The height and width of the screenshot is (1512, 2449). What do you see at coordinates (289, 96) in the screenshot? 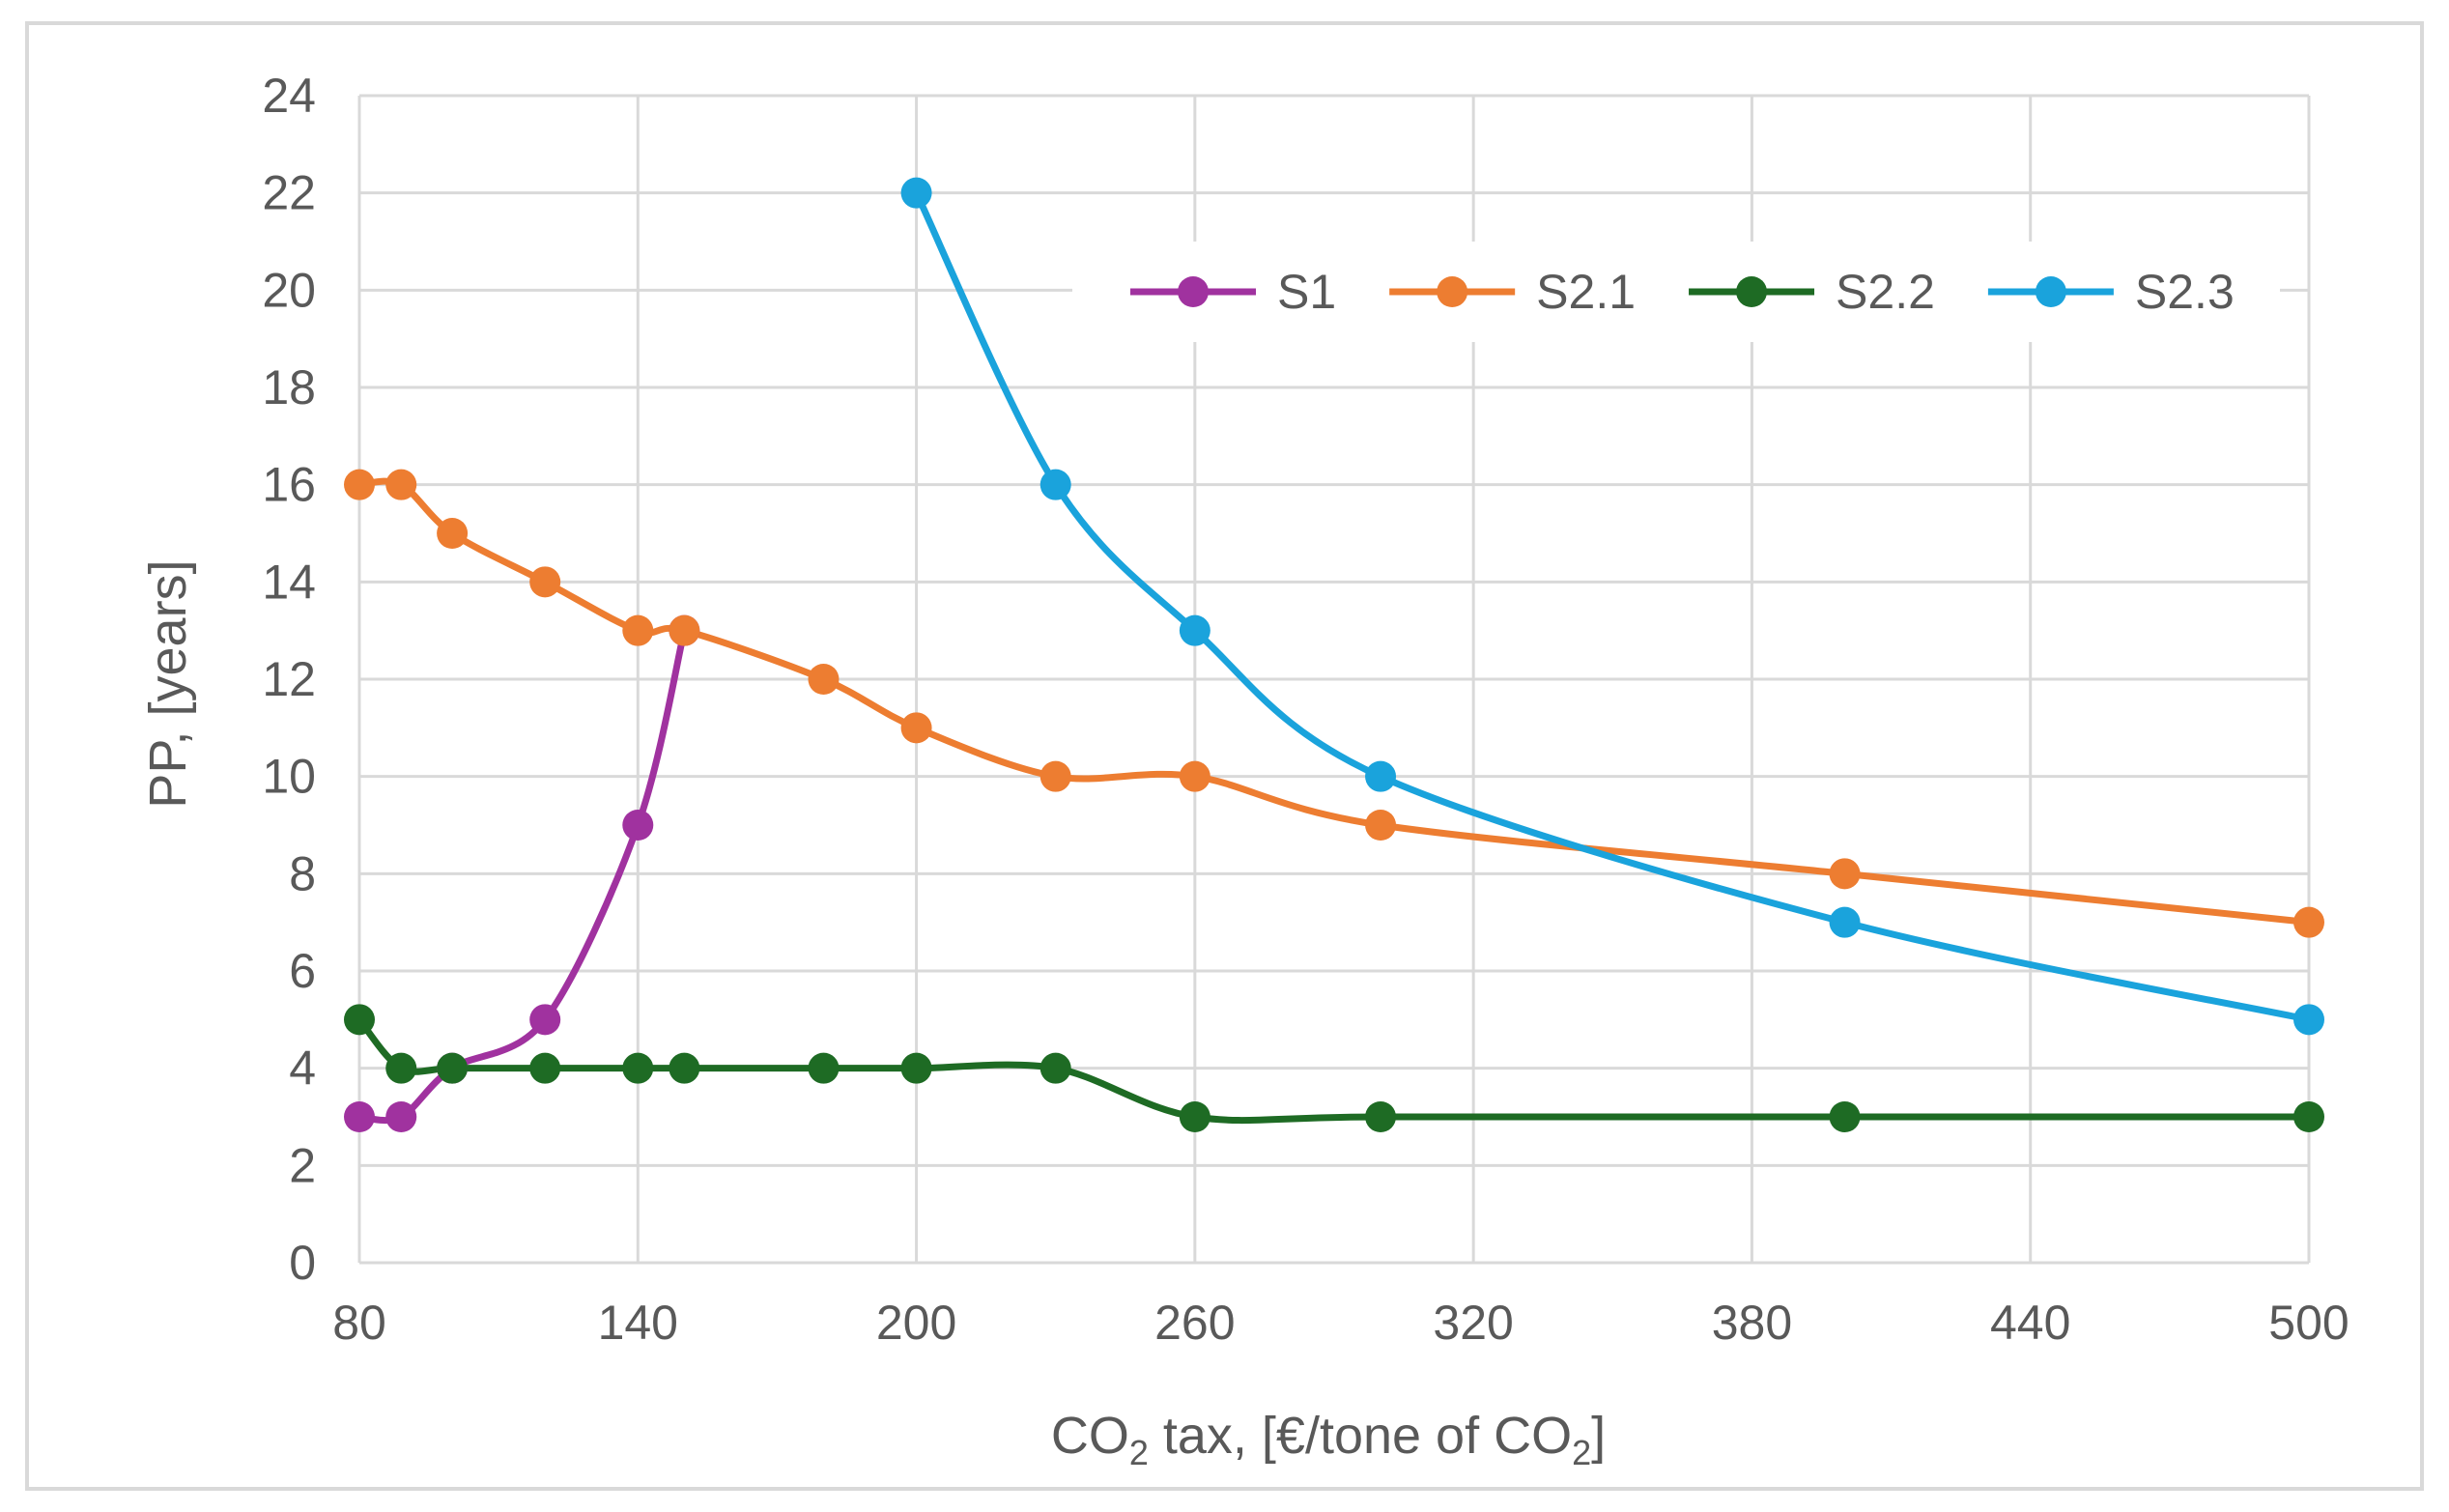
I see `y-tick-label-24: 24` at bounding box center [289, 96].